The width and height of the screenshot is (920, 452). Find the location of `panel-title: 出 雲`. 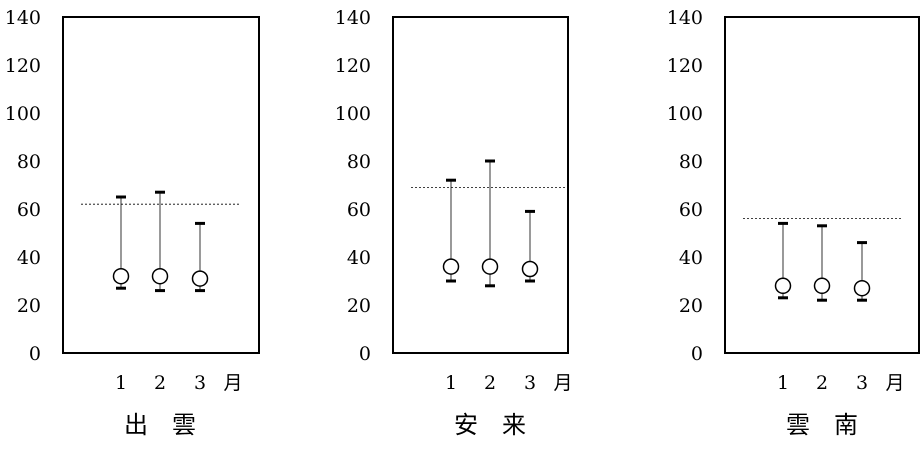

panel-title: 出 雲 is located at coordinates (160, 425).